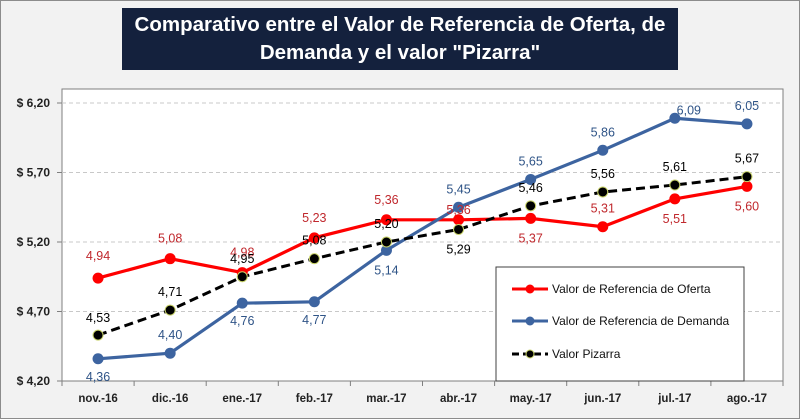 The width and height of the screenshot is (800, 419). Describe the element at coordinates (674, 399) in the screenshot. I see `x-tick-label: jul.-17` at that location.